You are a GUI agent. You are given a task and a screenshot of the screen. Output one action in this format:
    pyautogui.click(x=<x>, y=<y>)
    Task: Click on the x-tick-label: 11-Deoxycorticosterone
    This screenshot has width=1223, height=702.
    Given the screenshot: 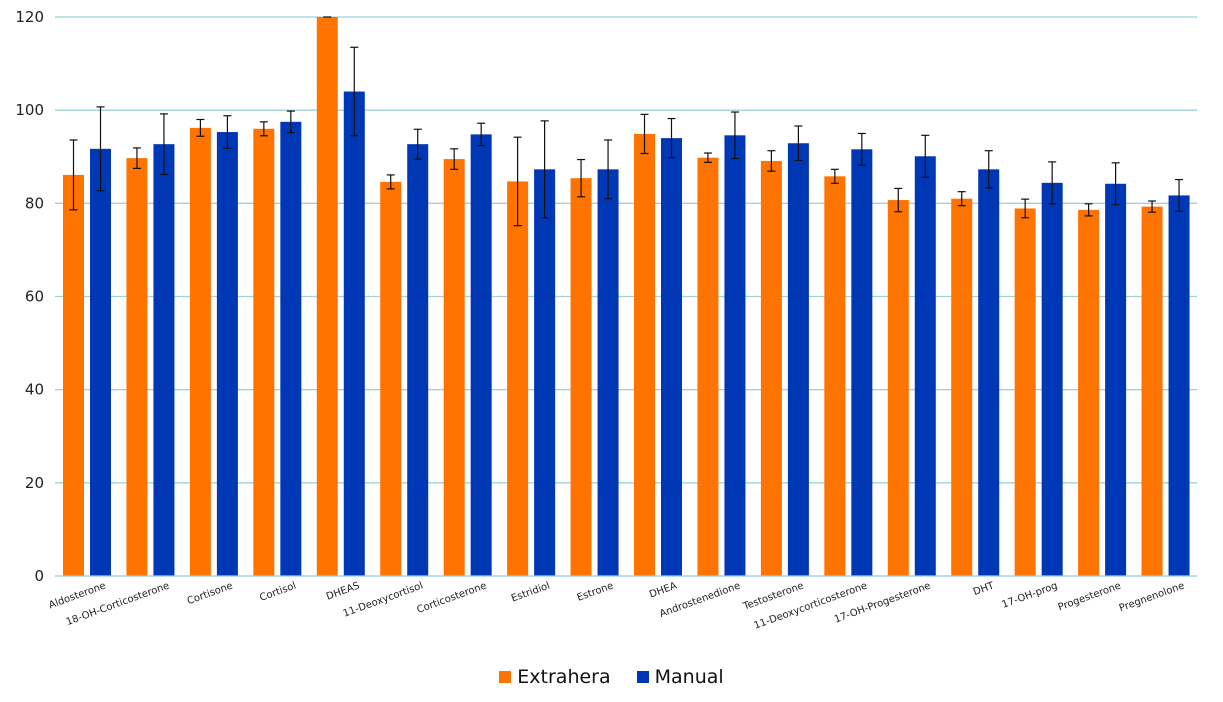 What is the action you would take?
    pyautogui.click(x=811, y=605)
    